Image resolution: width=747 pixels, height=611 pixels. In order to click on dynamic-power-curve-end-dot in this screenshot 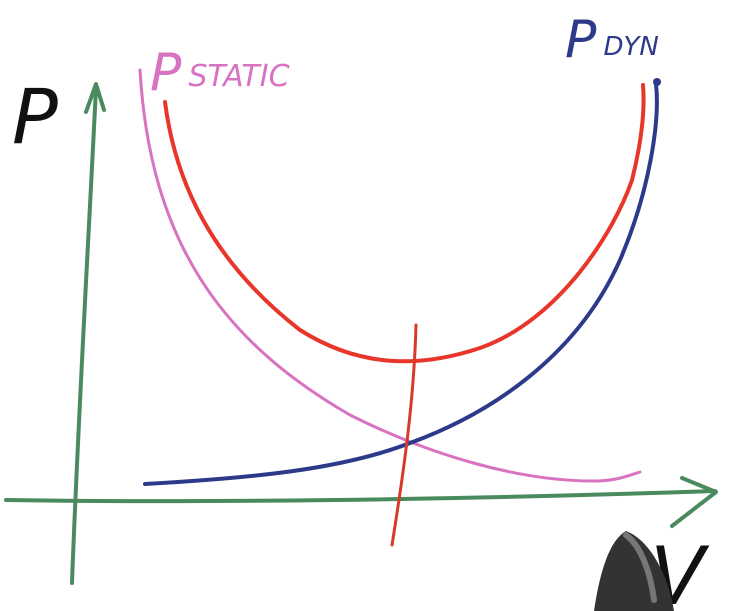, I will do `click(657, 82)`.